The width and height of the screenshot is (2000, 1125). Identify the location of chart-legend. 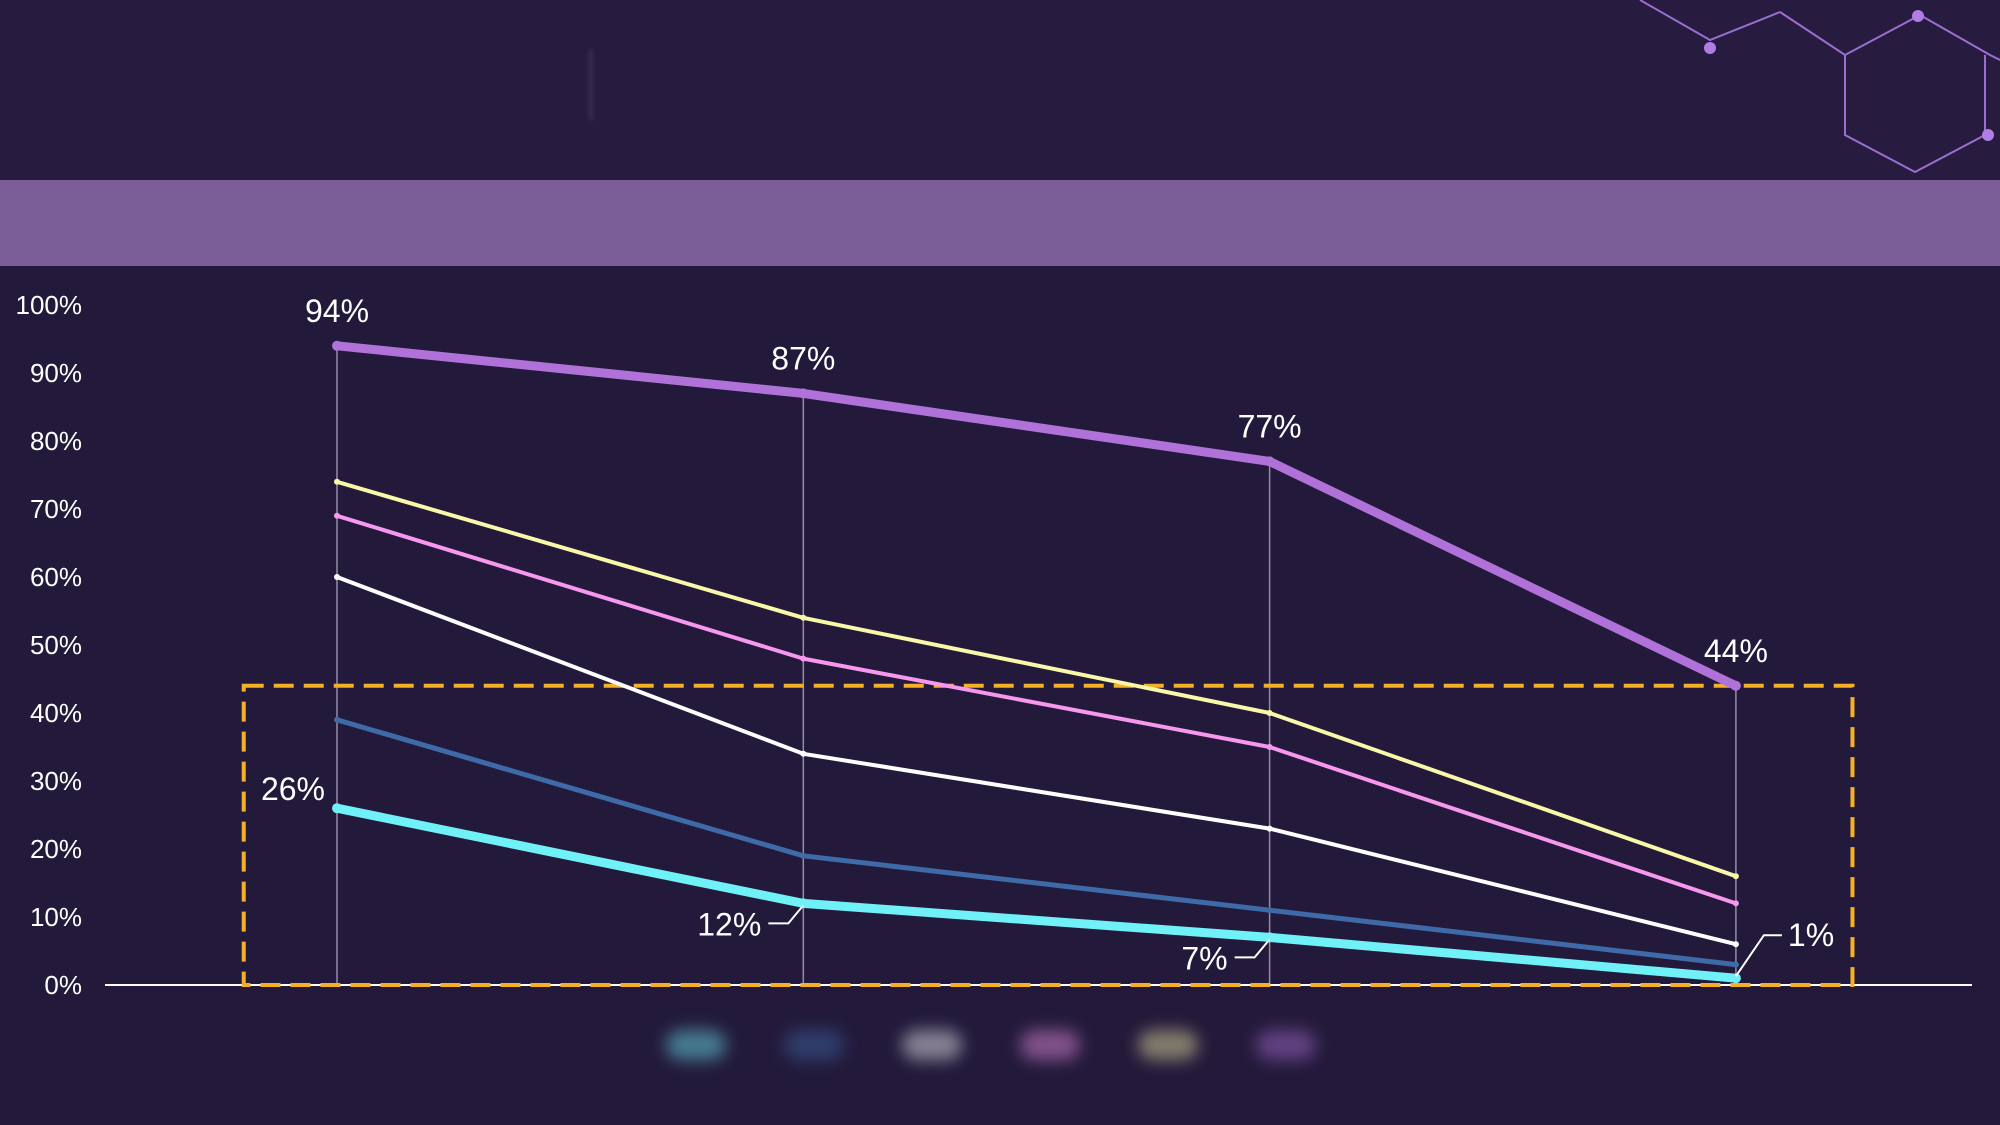
(1000, 1045).